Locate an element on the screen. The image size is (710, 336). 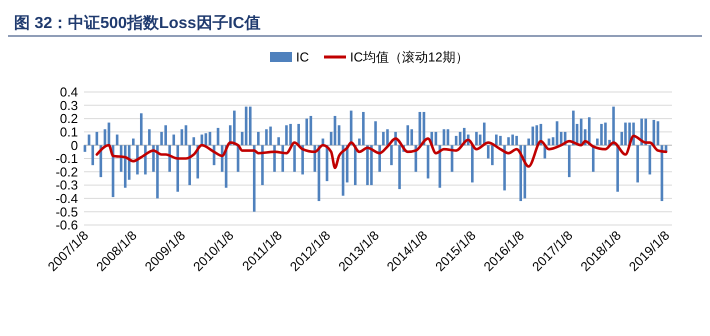
y-tick-label: -0.4 is located at coordinates (67, 198).